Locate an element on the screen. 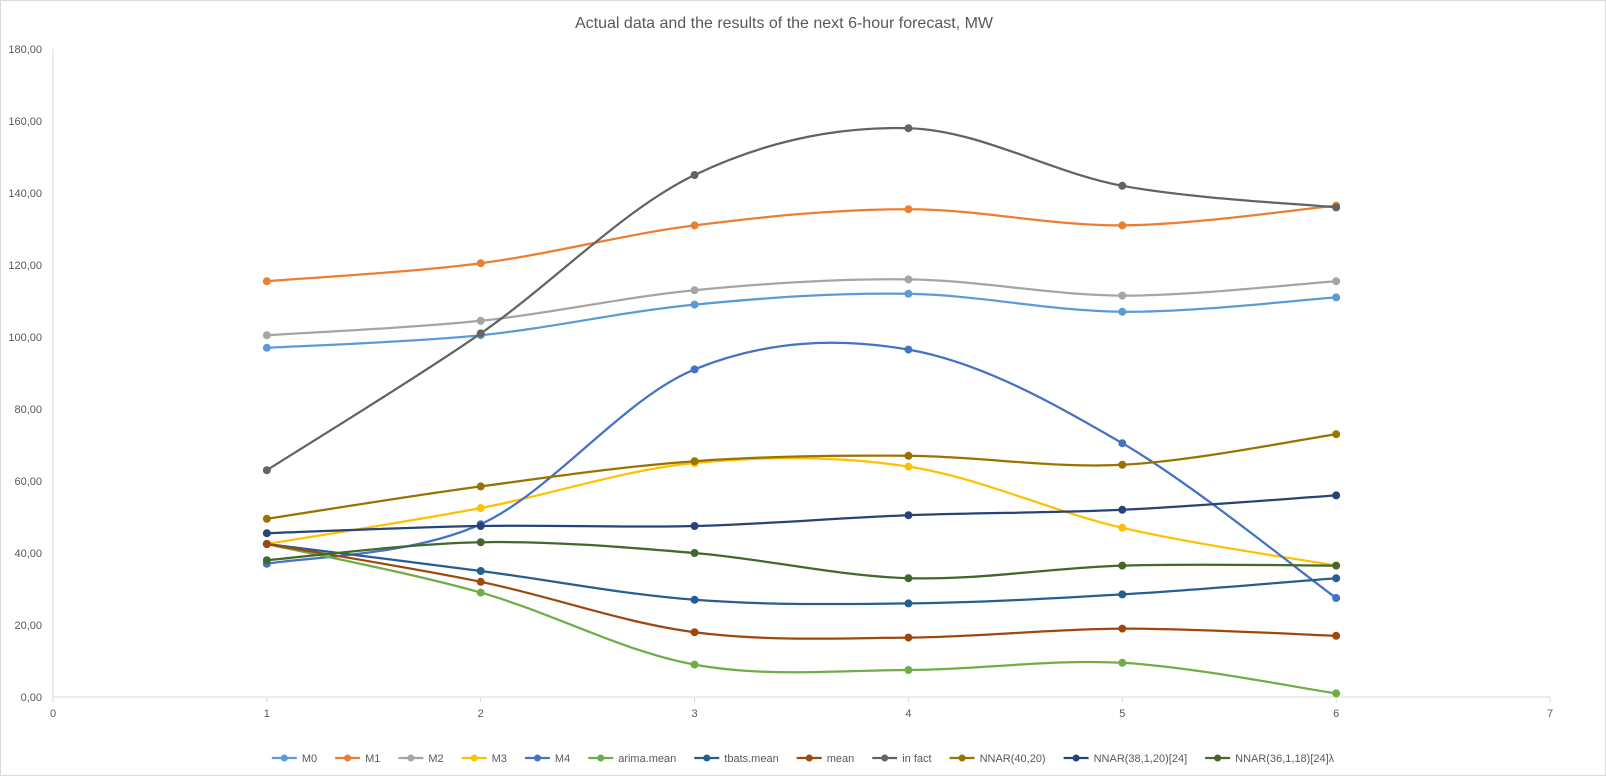  legend-label: tbats.mean is located at coordinates (751, 759).